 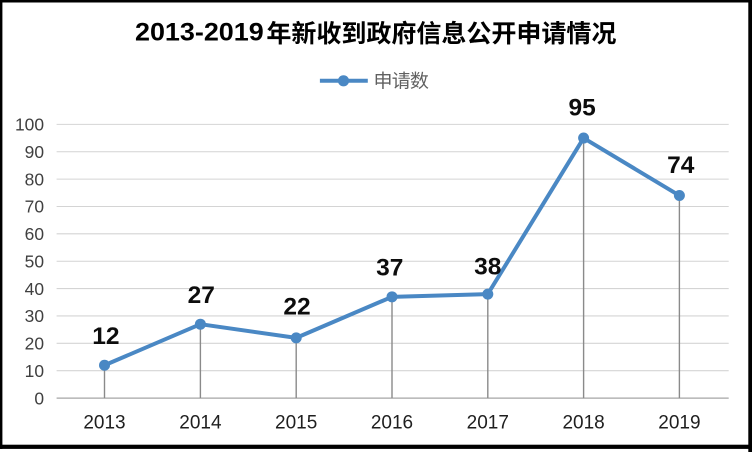 What do you see at coordinates (29, 125) in the screenshot?
I see `svg-text: 100` at bounding box center [29, 125].